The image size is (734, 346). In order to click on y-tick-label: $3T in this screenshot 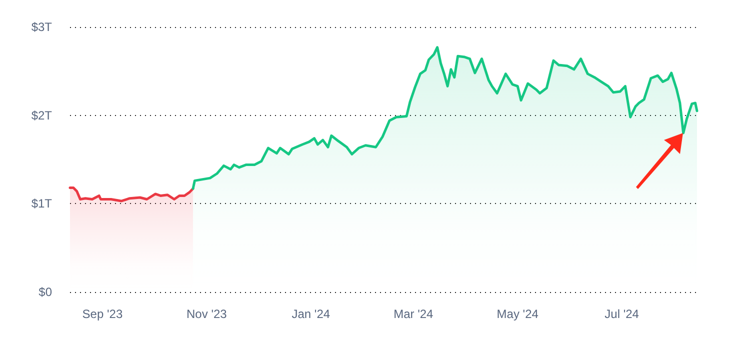, I will do `click(42, 27)`.